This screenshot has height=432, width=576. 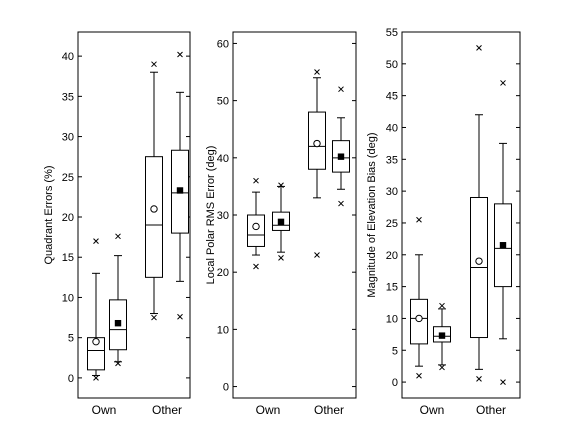 What do you see at coordinates (392, 97) in the screenshot?
I see `y-tick-label: 45` at bounding box center [392, 97].